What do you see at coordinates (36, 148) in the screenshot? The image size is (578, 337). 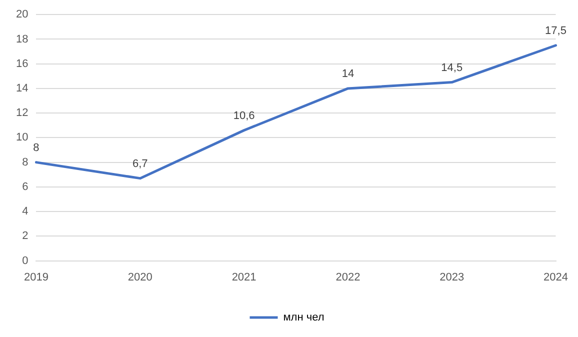 I see `data-label: 8` at bounding box center [36, 148].